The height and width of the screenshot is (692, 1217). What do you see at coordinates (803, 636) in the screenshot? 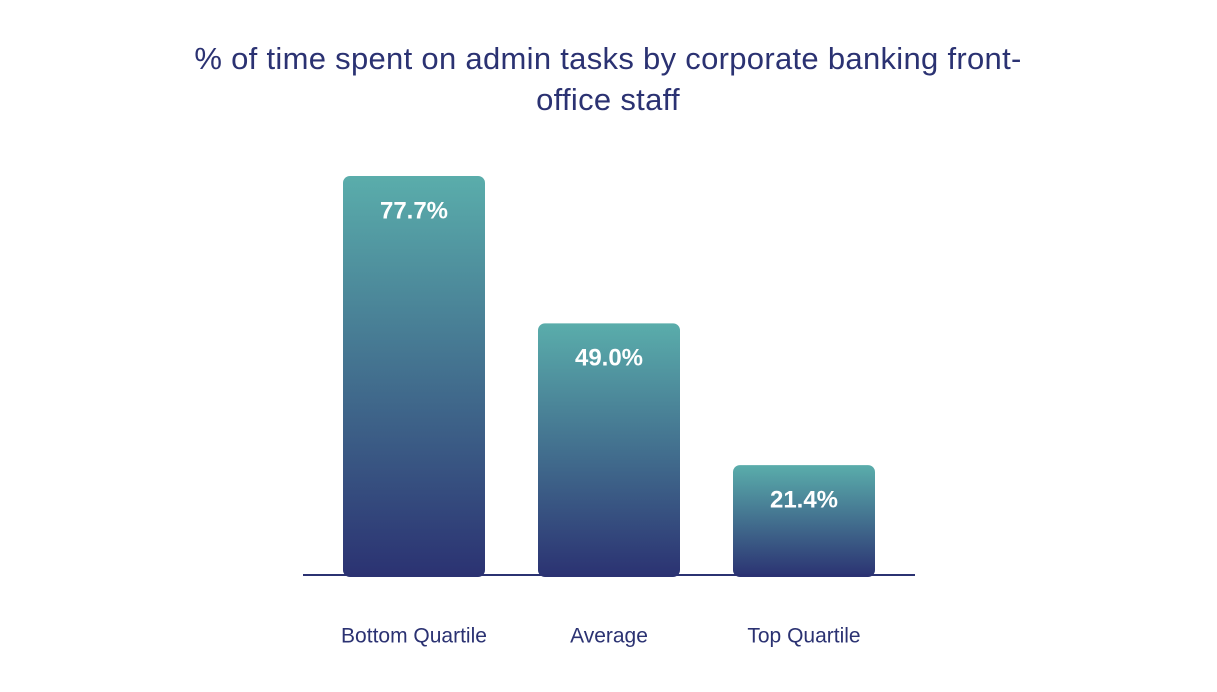
I see `x-tick-label: Top Quartile` at bounding box center [803, 636].